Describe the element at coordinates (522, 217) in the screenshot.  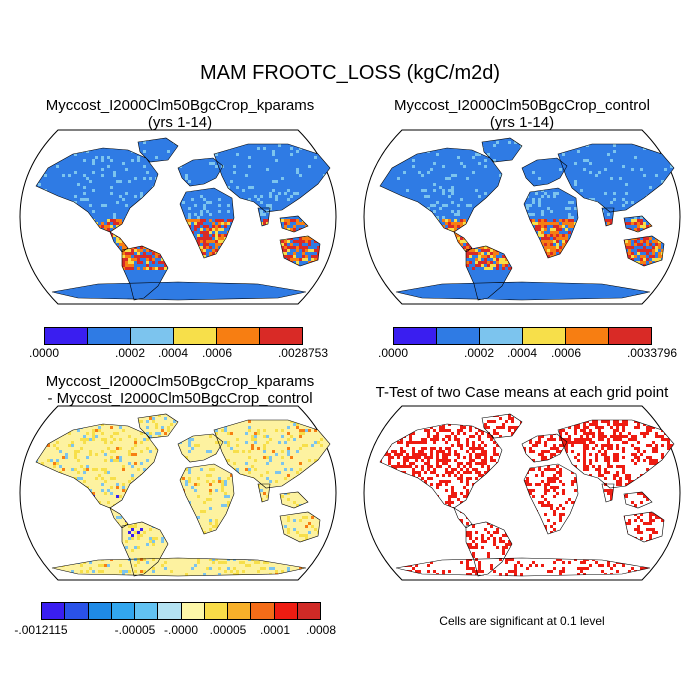
I see `world-map` at that location.